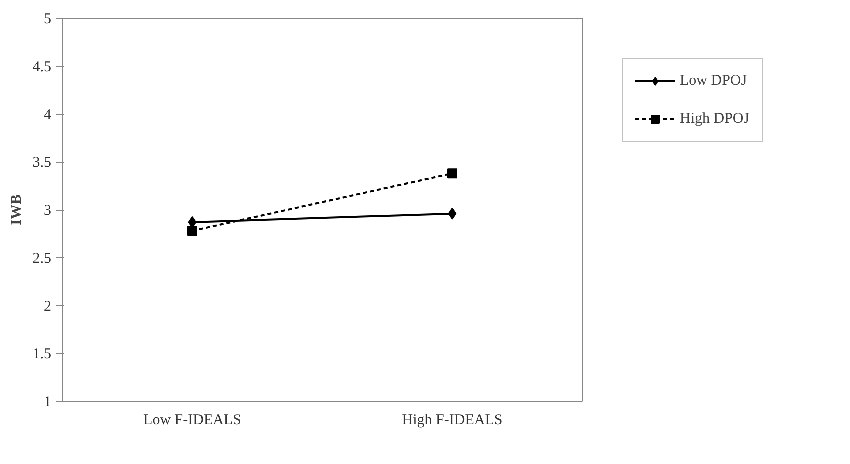  I want to click on y-tick-label: 1, so click(48, 402).